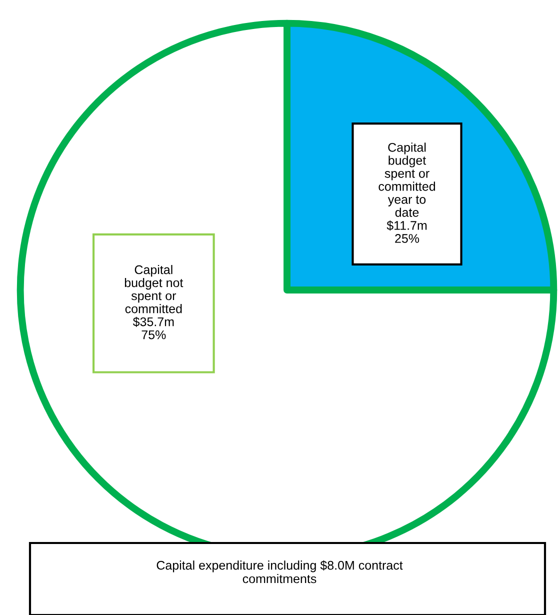 The height and width of the screenshot is (615, 559). Describe the element at coordinates (279, 572) in the screenshot. I see `text: Capital expenditure including $8.0M contract commitments` at that location.